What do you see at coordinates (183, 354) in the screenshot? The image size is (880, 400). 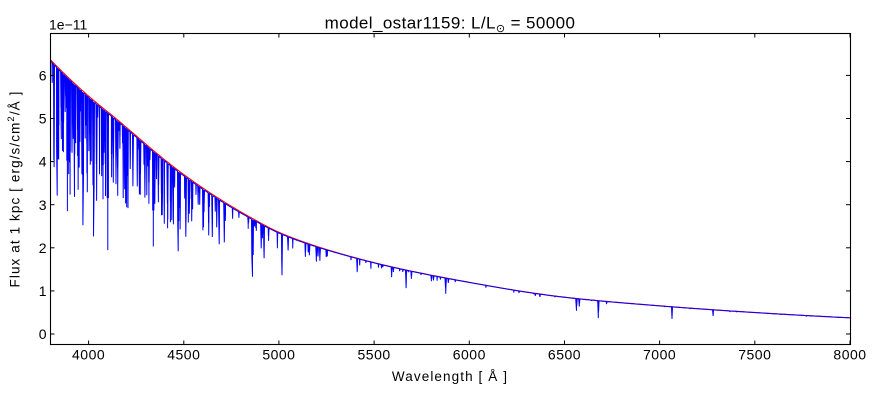 I see `svg-text: 4500` at bounding box center [183, 354].